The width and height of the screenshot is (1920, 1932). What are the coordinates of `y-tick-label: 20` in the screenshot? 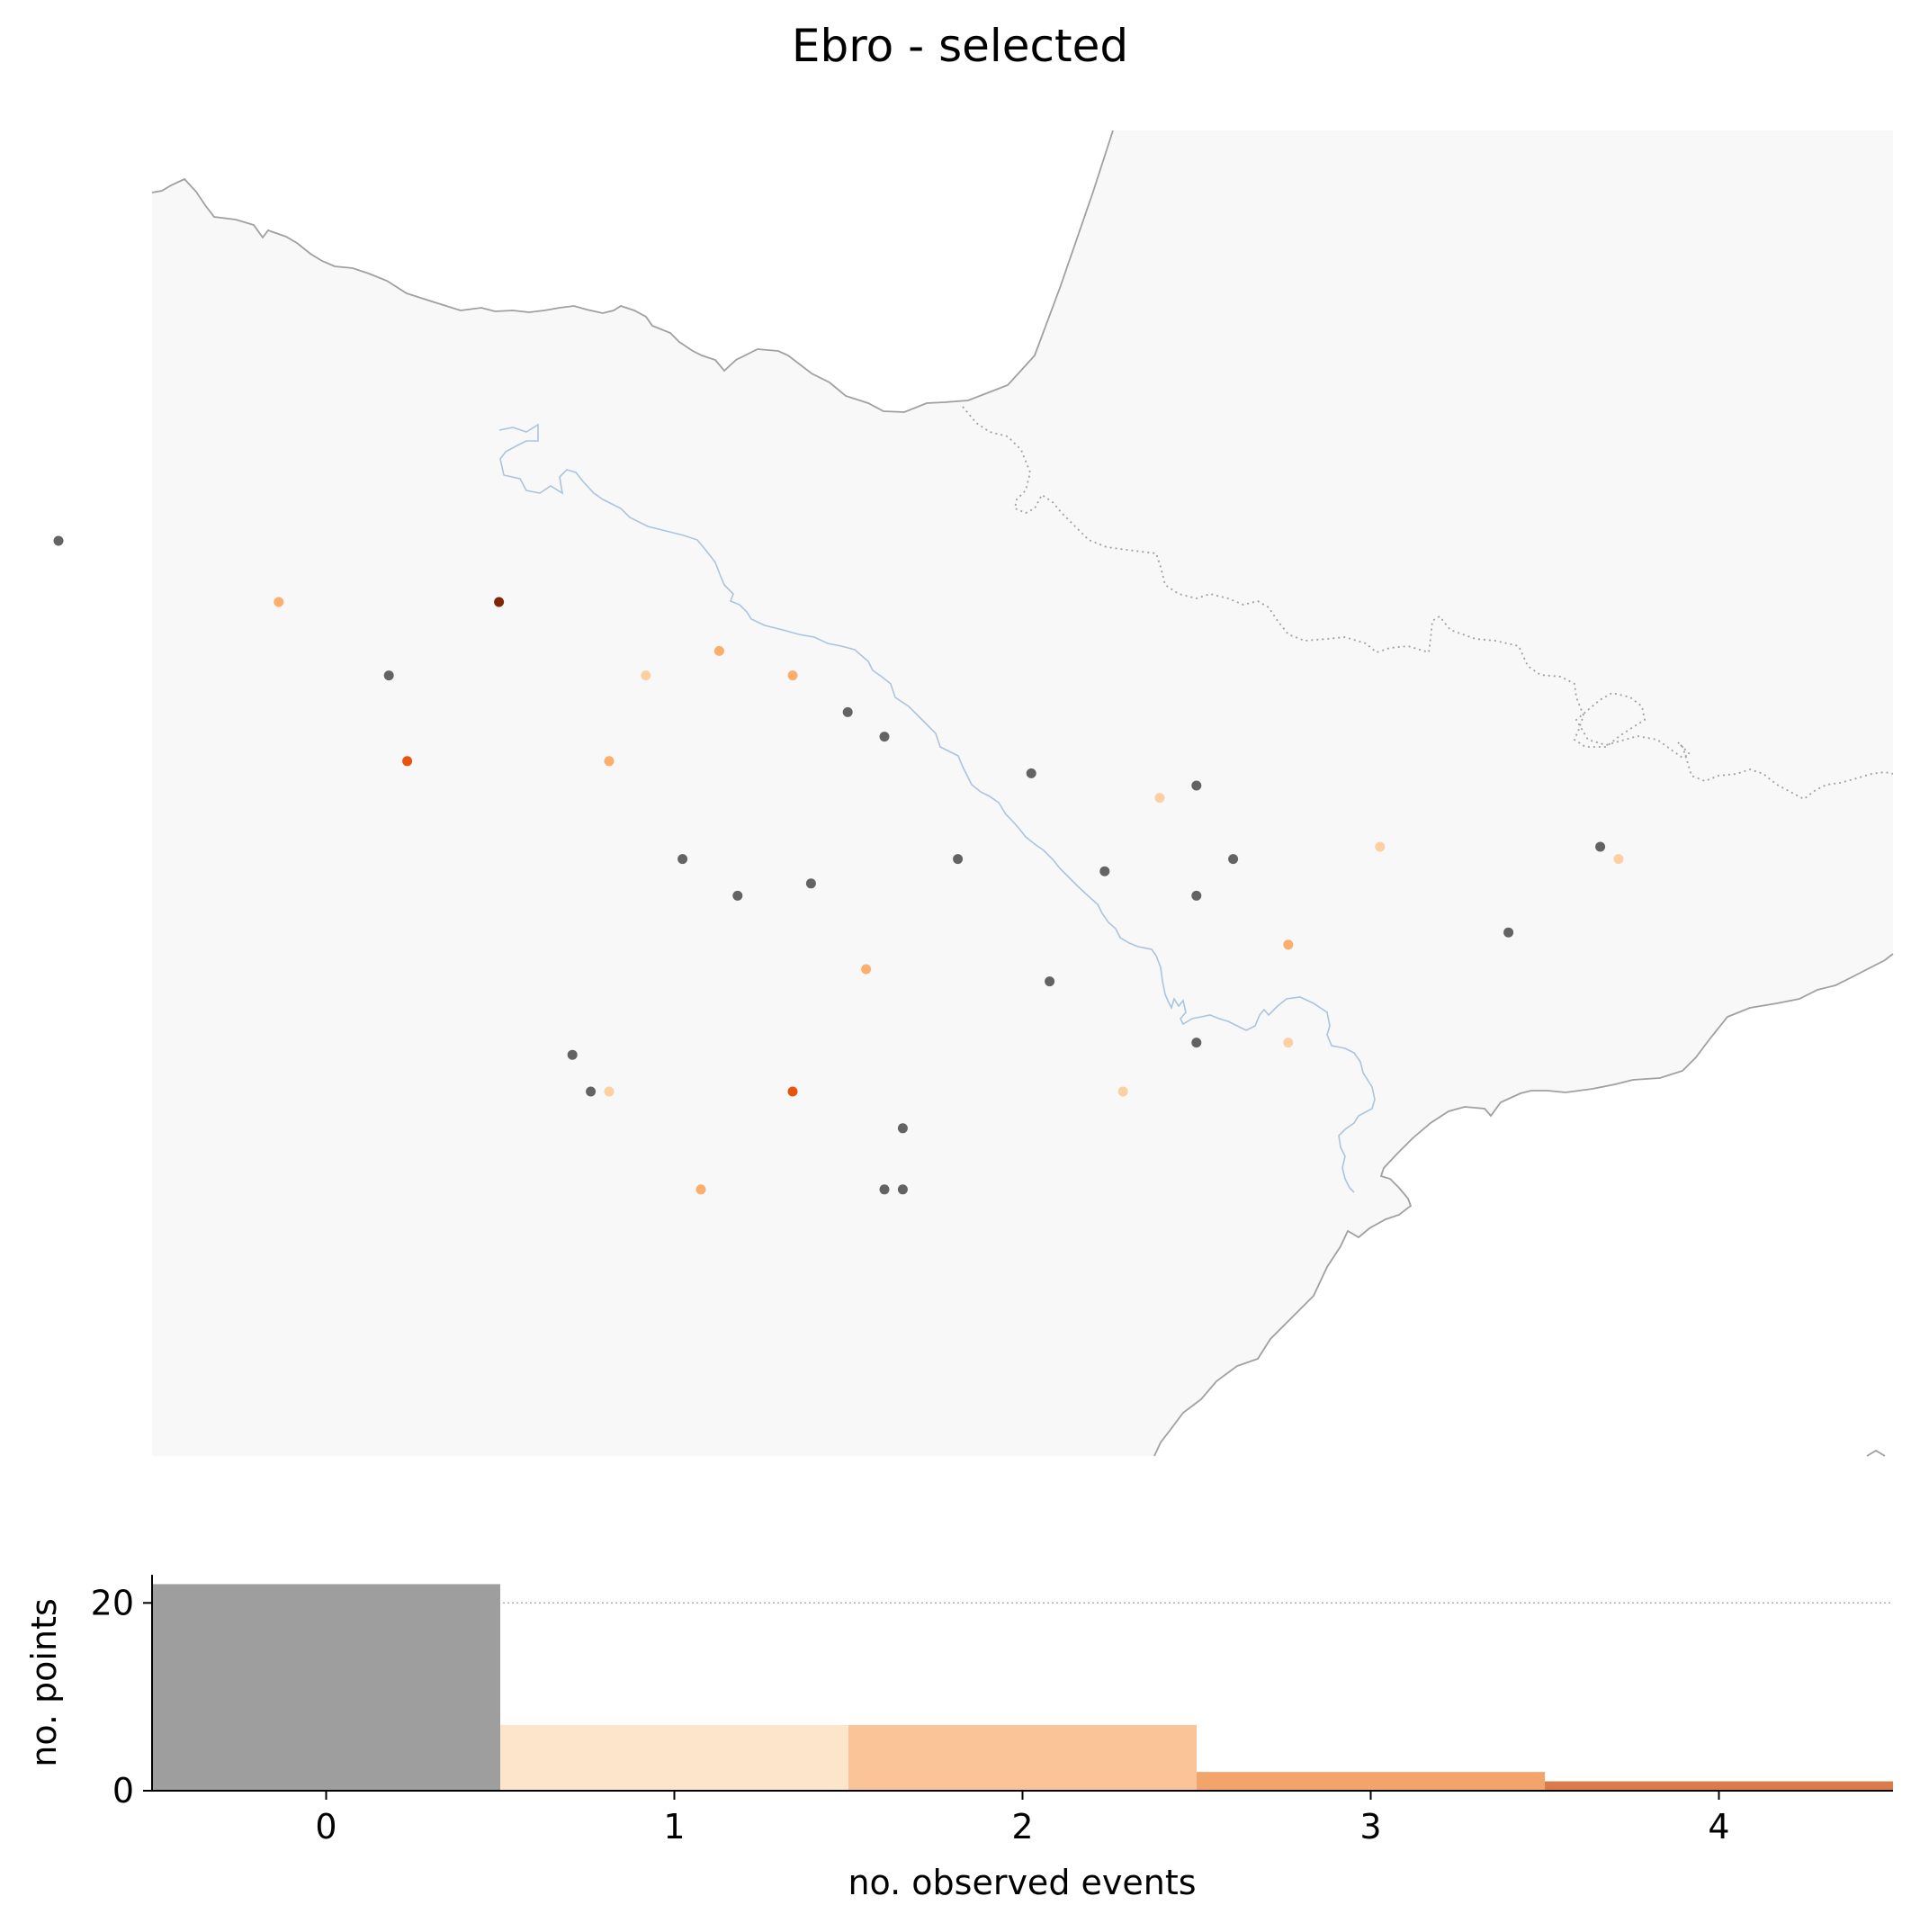 It's located at (113, 1602).